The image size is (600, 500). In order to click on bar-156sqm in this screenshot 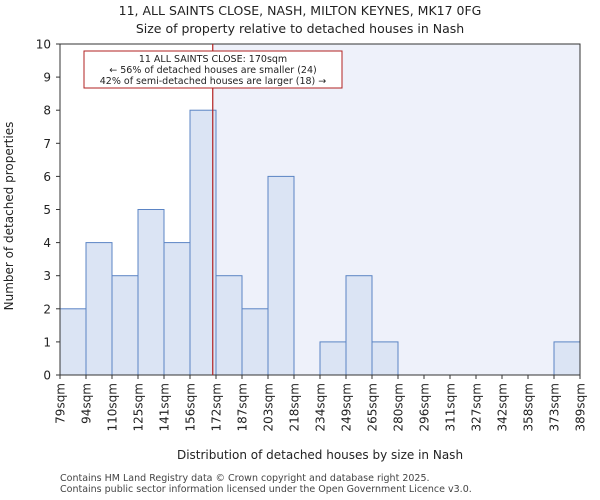, I will do `click(203, 242)`.